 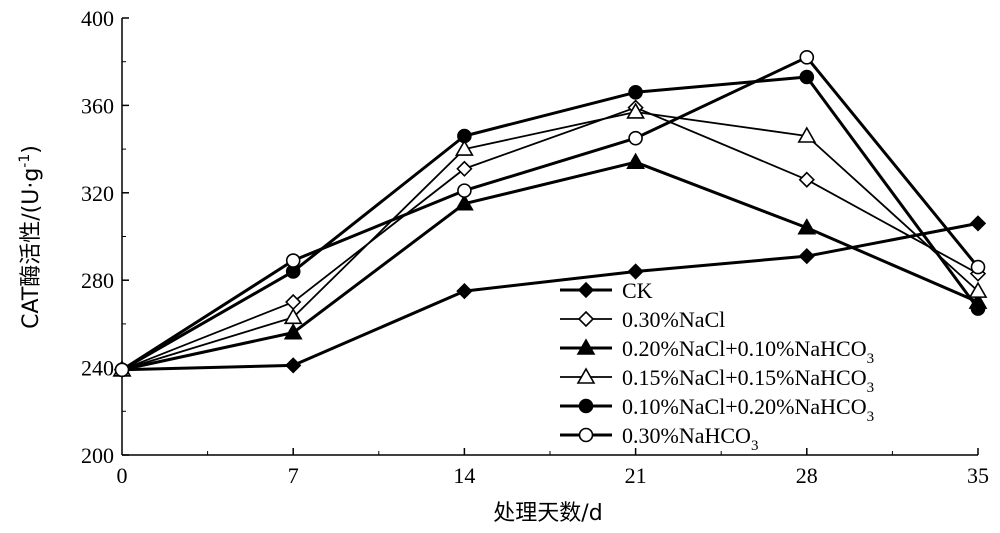 I want to click on x-axis-label: 处理天数/d, so click(x=547, y=513).